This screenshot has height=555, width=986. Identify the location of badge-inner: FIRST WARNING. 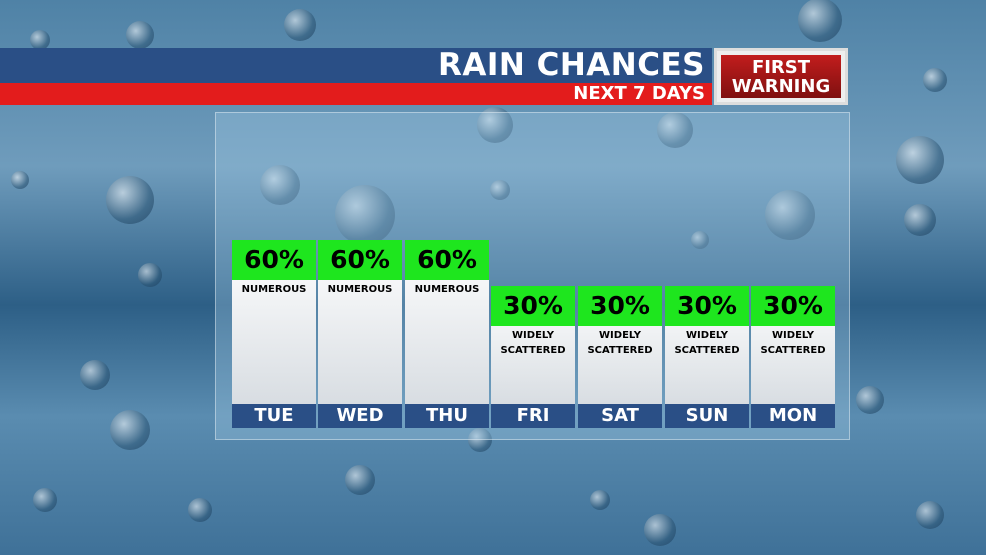
(781, 76).